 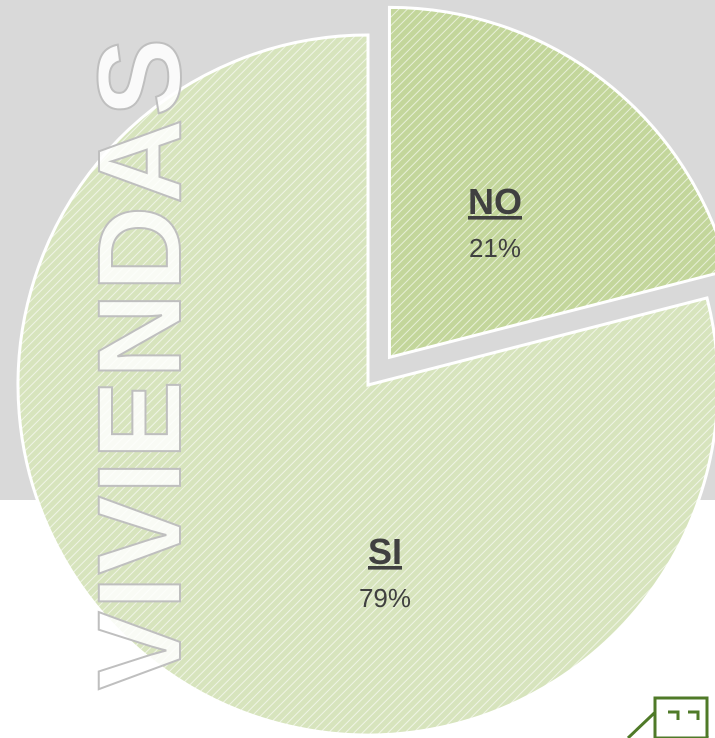 I want to click on slice-value-label: 79%, so click(x=385, y=598).